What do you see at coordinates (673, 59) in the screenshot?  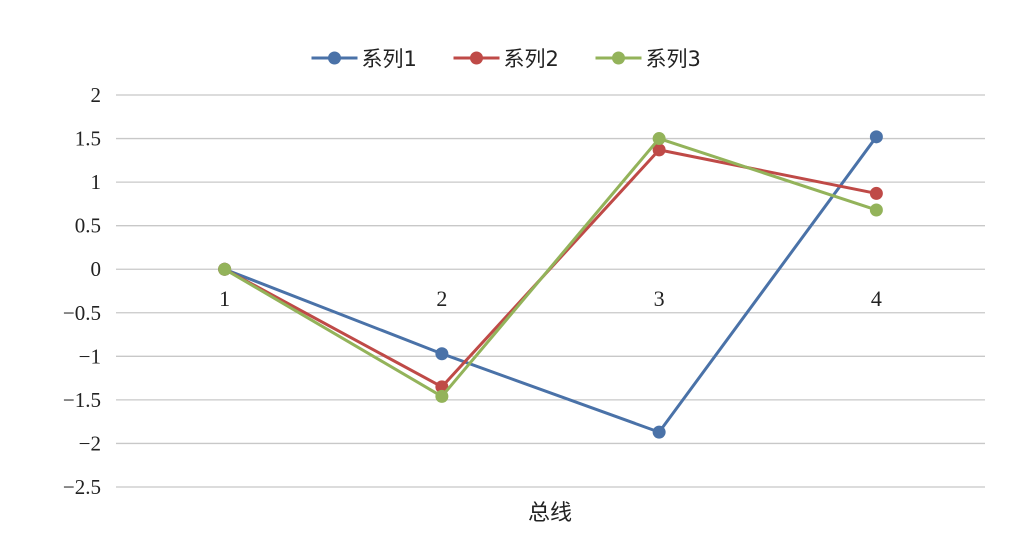 I see `legend-label: 系列3` at bounding box center [673, 59].